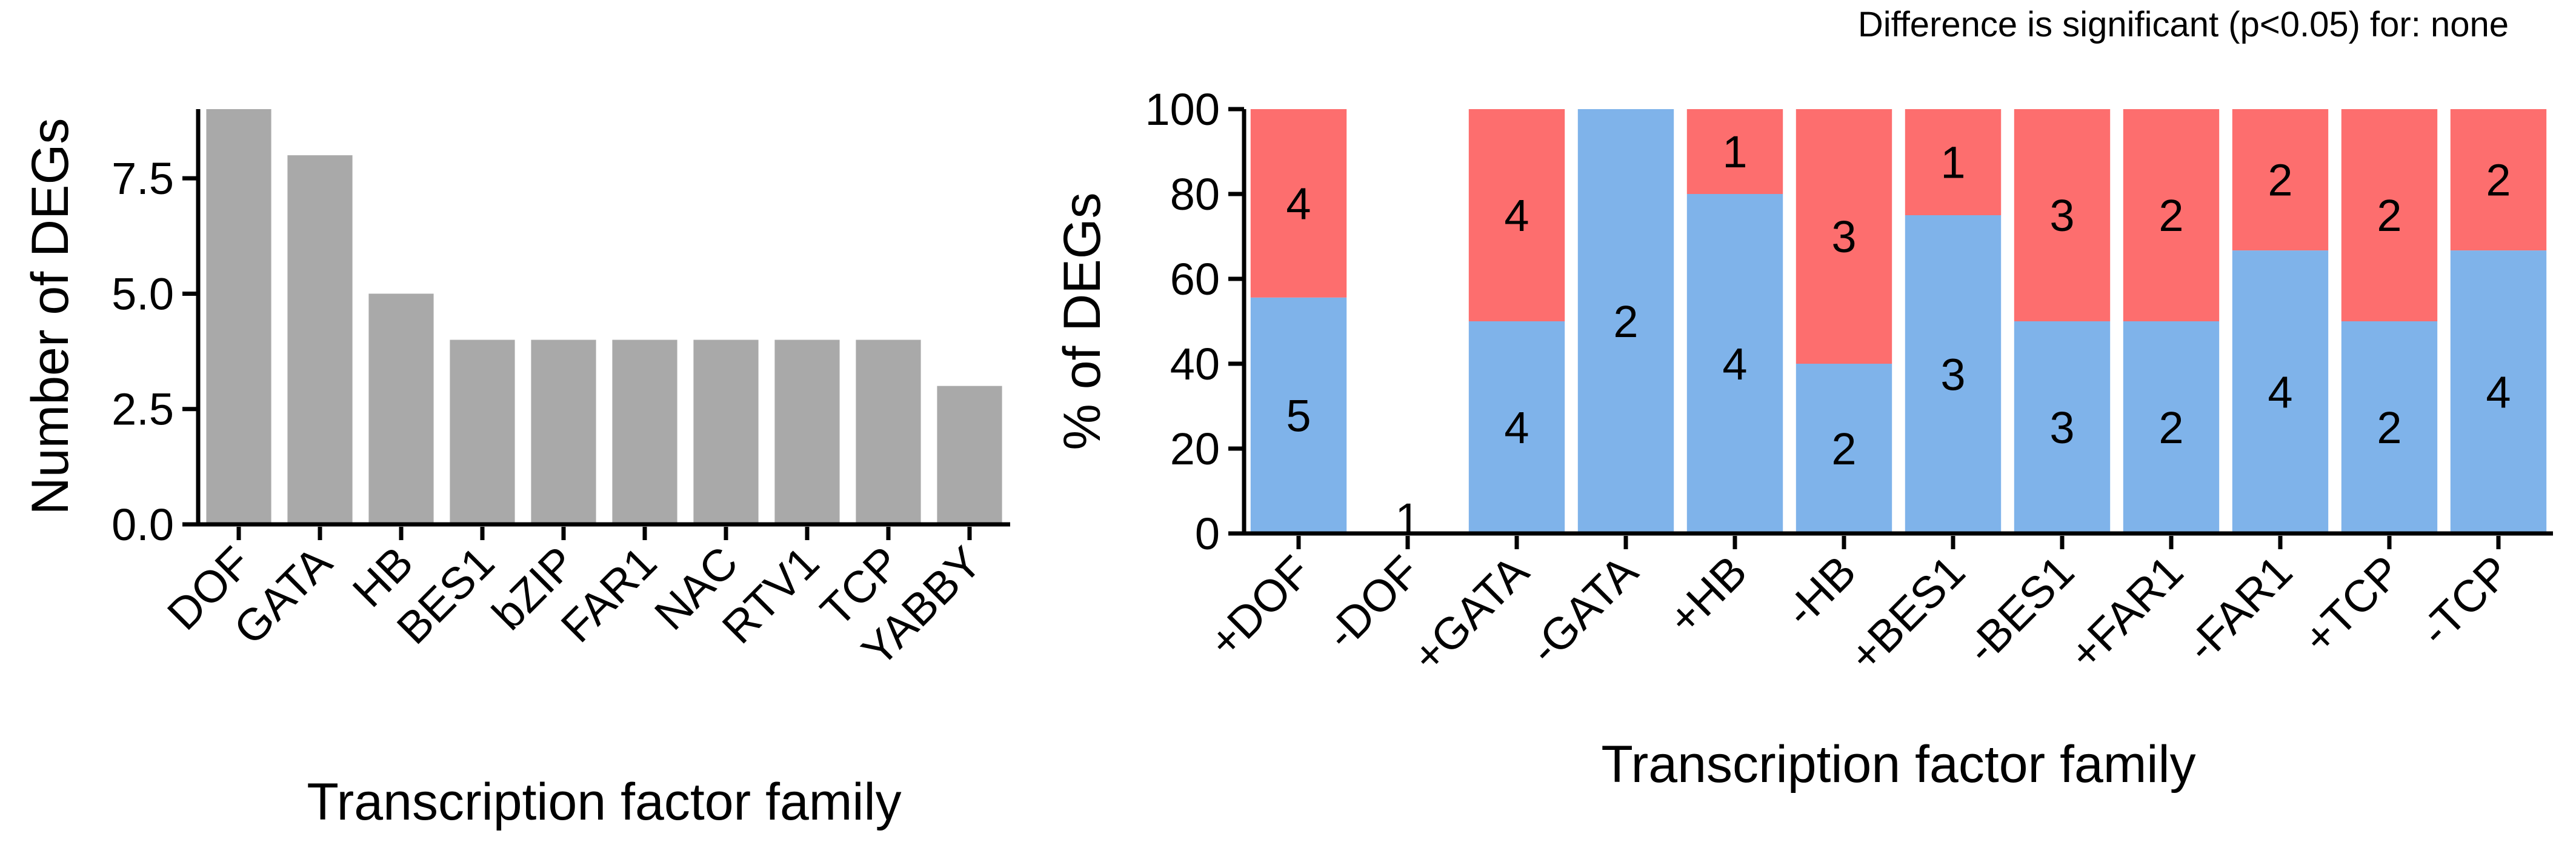 The height and width of the screenshot is (859, 2576). Describe the element at coordinates (142, 525) in the screenshot. I see `y-tick-label: 0.0` at that location.